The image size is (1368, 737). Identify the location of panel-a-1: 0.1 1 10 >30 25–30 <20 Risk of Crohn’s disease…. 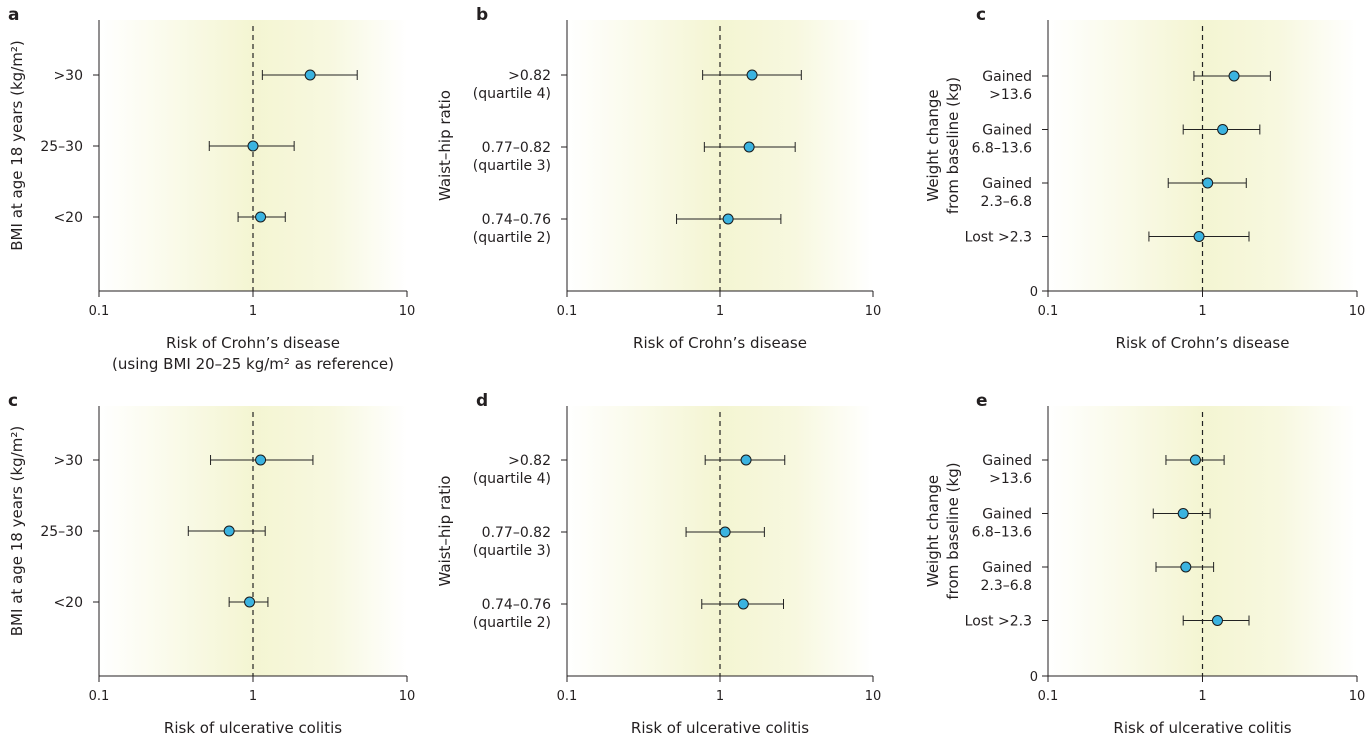
(211, 189).